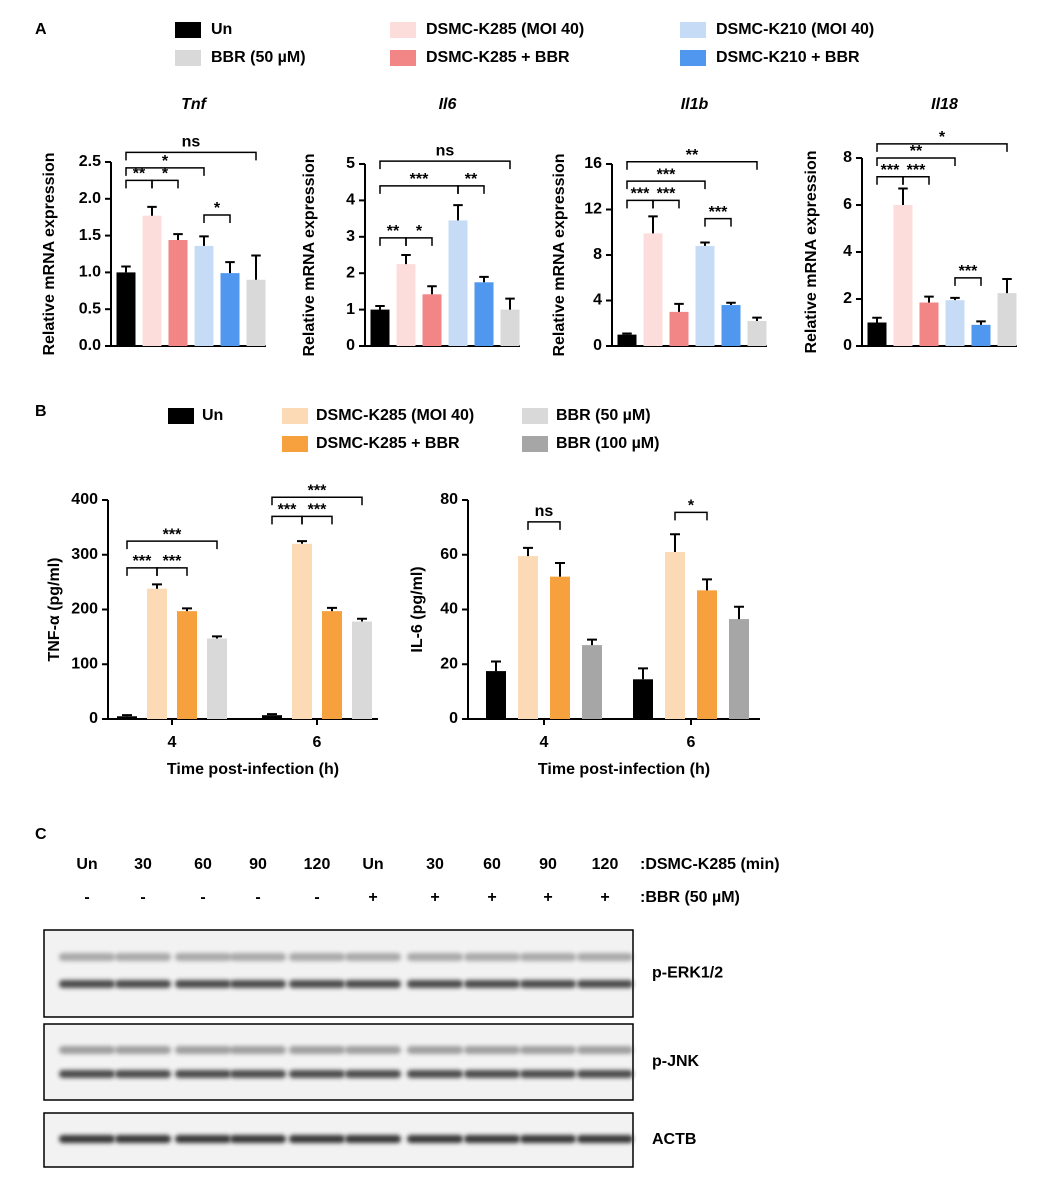  What do you see at coordinates (90, 161) in the screenshot?
I see `y-tick-label: 2.5` at bounding box center [90, 161].